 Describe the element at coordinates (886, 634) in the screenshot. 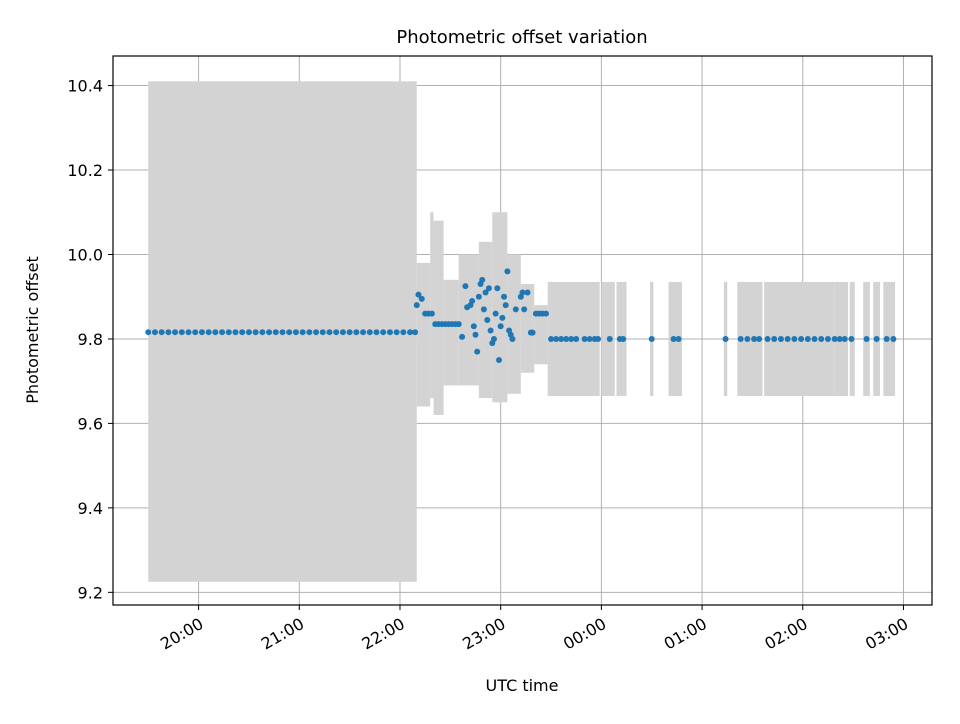

I see `x-tick-label: 03:00` at that location.